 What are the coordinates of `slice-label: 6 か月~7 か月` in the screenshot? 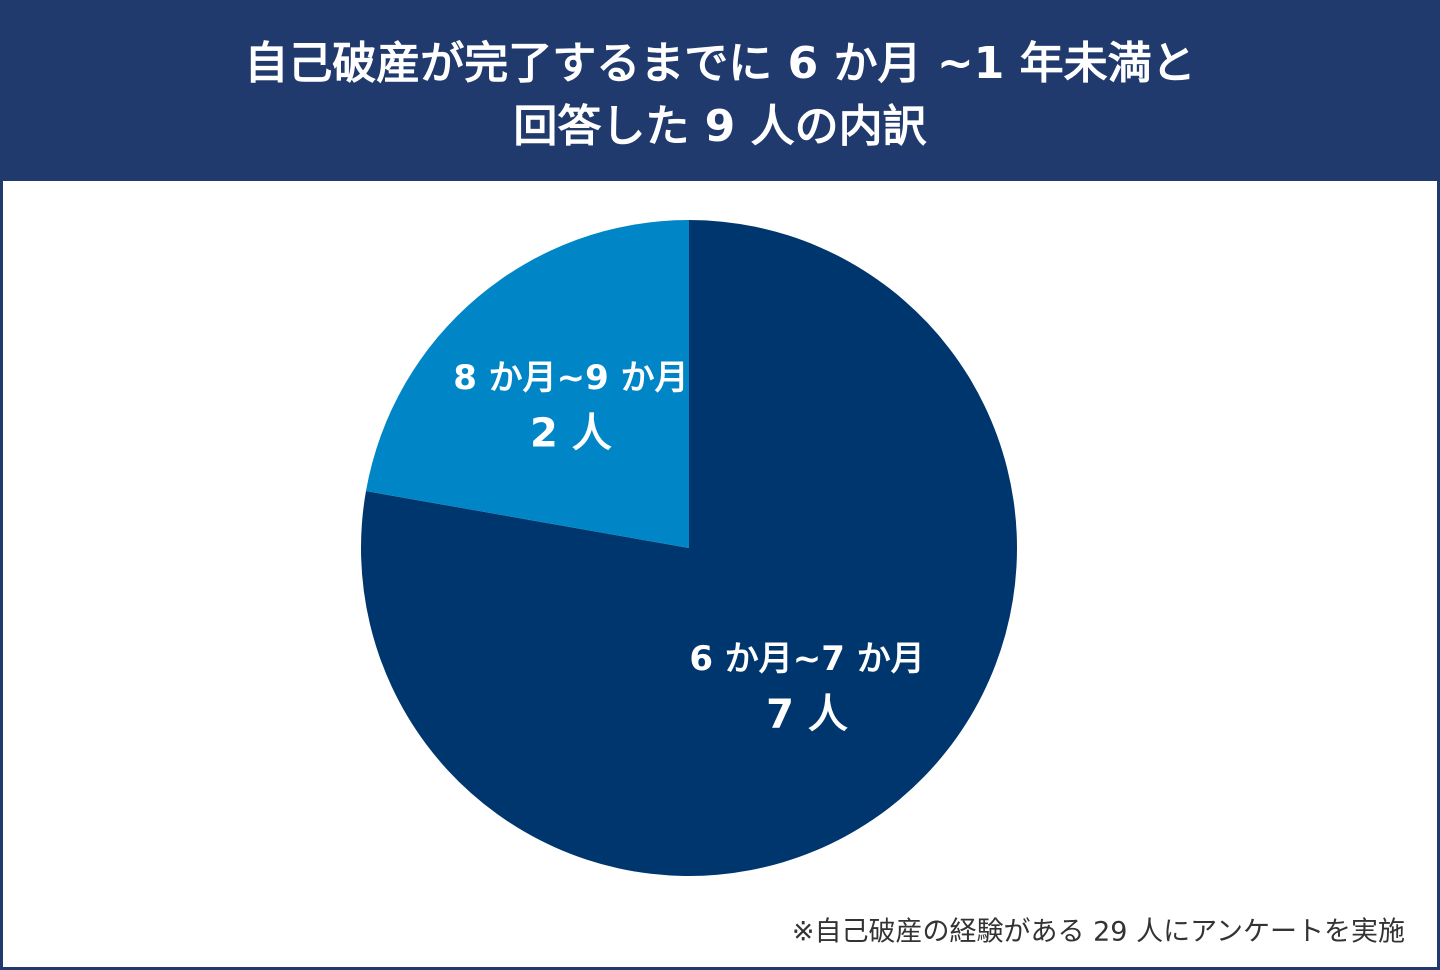 It's located at (806, 659).